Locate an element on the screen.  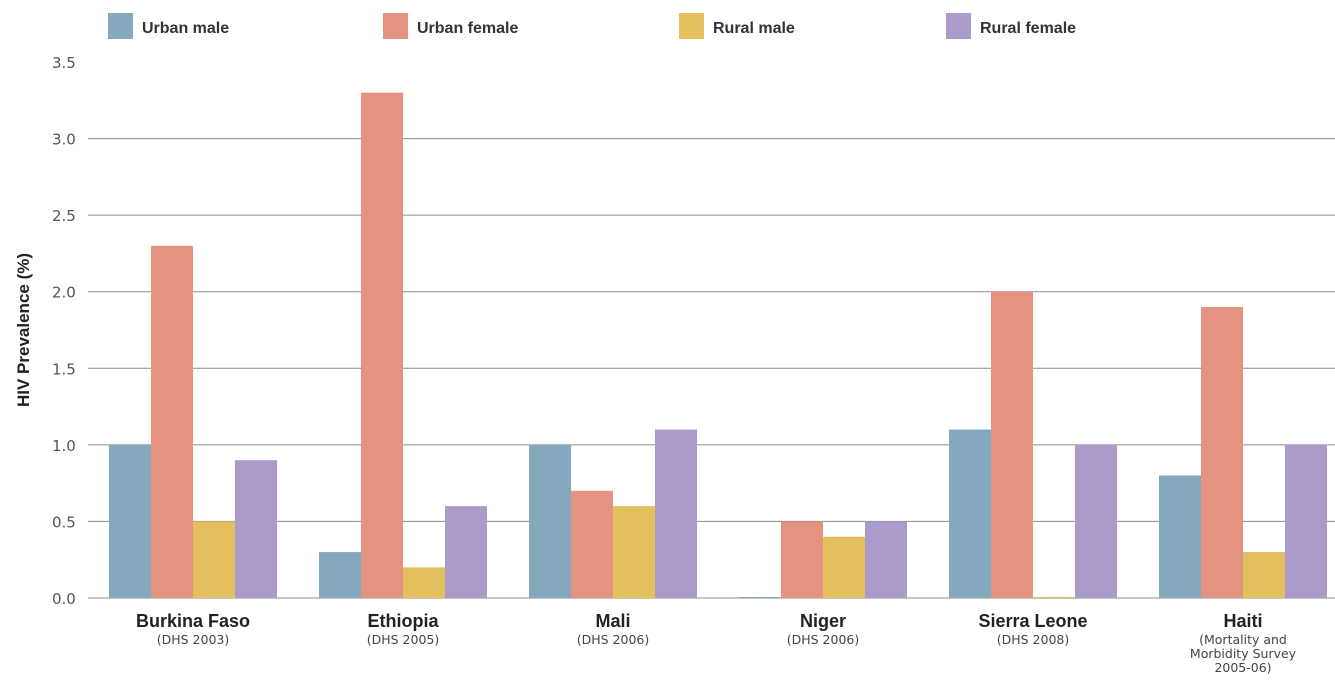
y-tick-label: 0.5 is located at coordinates (64, 522).